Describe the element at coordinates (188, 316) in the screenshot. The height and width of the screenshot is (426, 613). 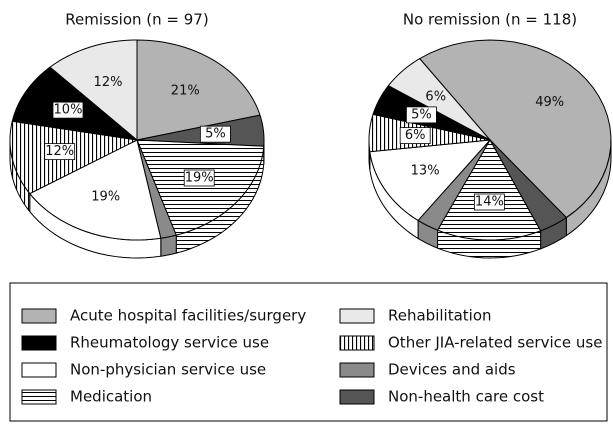
I see `legend-label: Acute hospital facilities/surgery` at that location.